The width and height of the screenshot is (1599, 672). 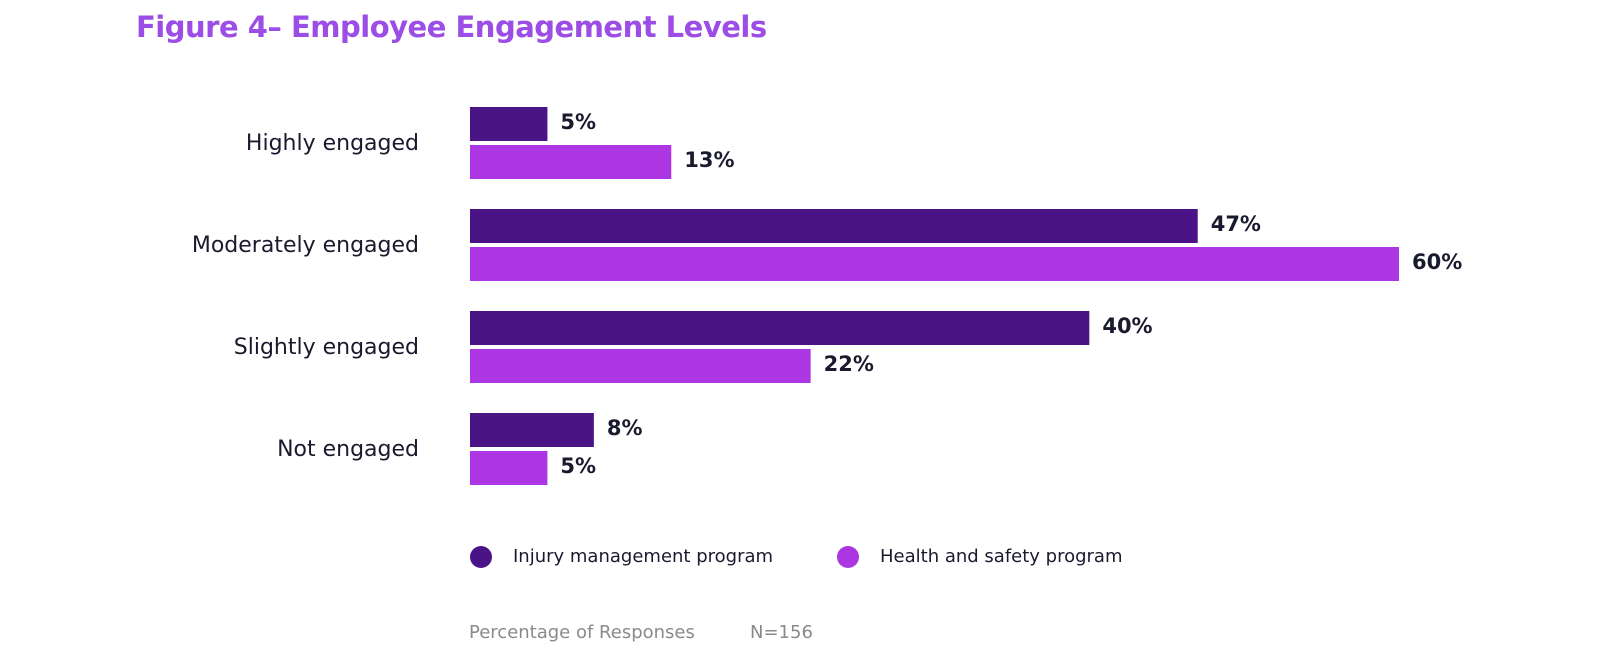 I want to click on data-label: 13%, so click(x=709, y=160).